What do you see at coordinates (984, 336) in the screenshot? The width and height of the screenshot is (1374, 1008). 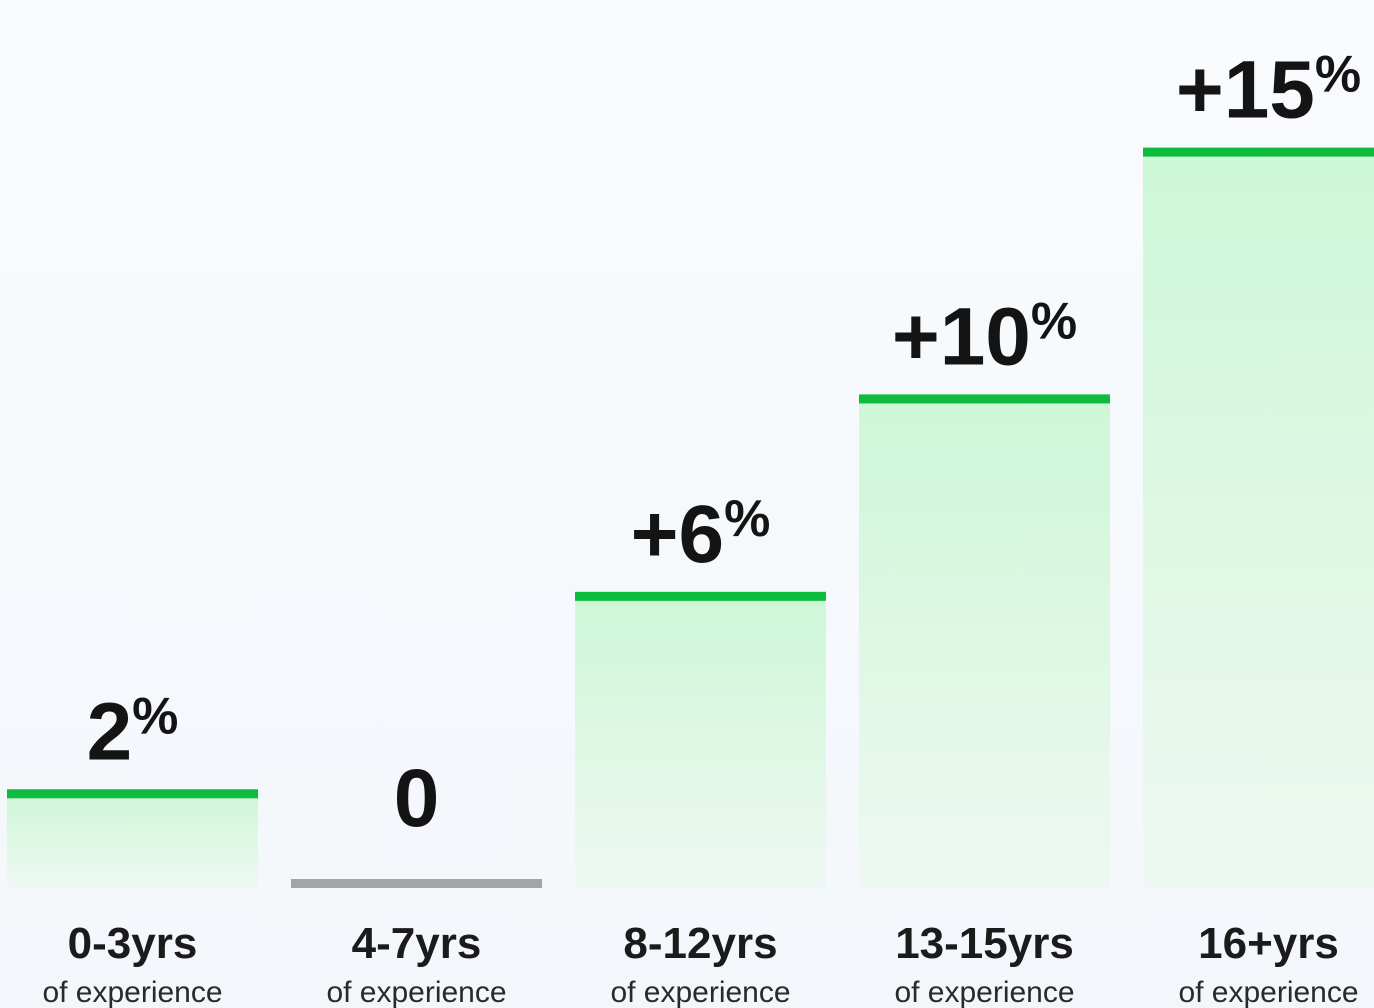 I see `value-label-13-15yrs: +10%` at bounding box center [984, 336].